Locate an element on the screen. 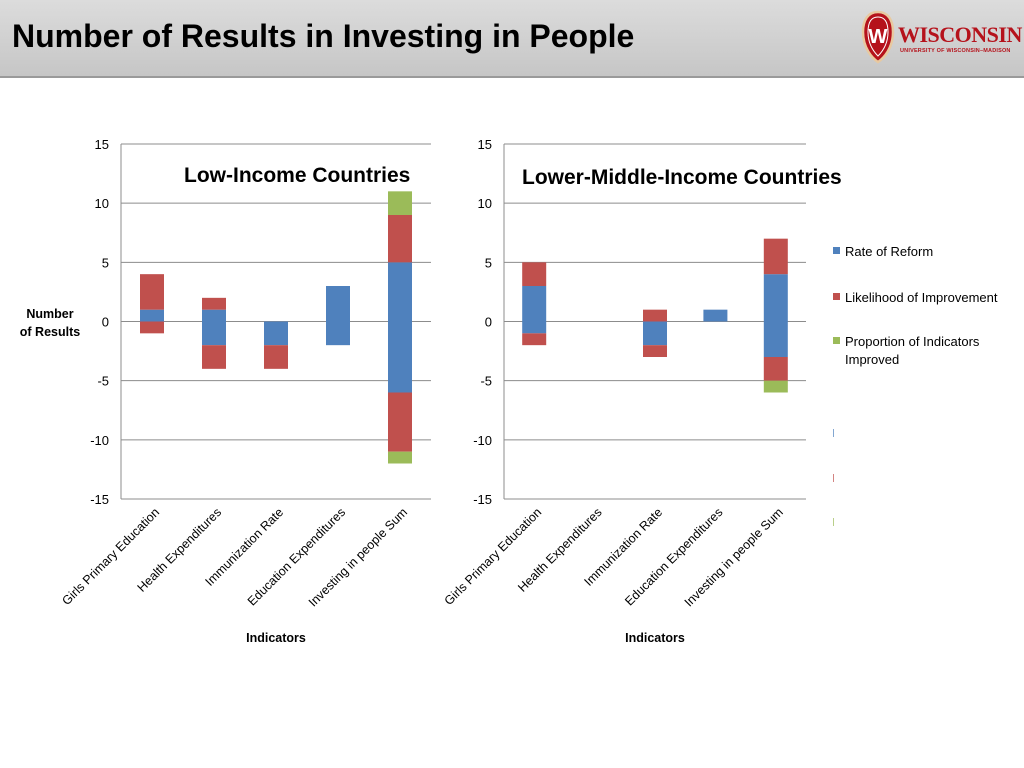 Image resolution: width=1024 pixels, height=768 pixels. y-axis-label: of Results is located at coordinates (50, 332).